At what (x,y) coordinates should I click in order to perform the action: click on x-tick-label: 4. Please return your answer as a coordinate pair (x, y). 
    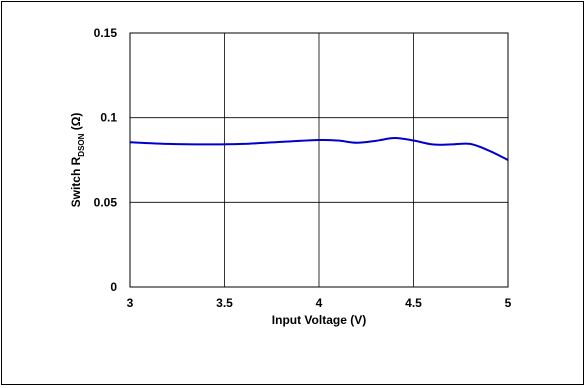
    Looking at the image, I should click on (319, 303).